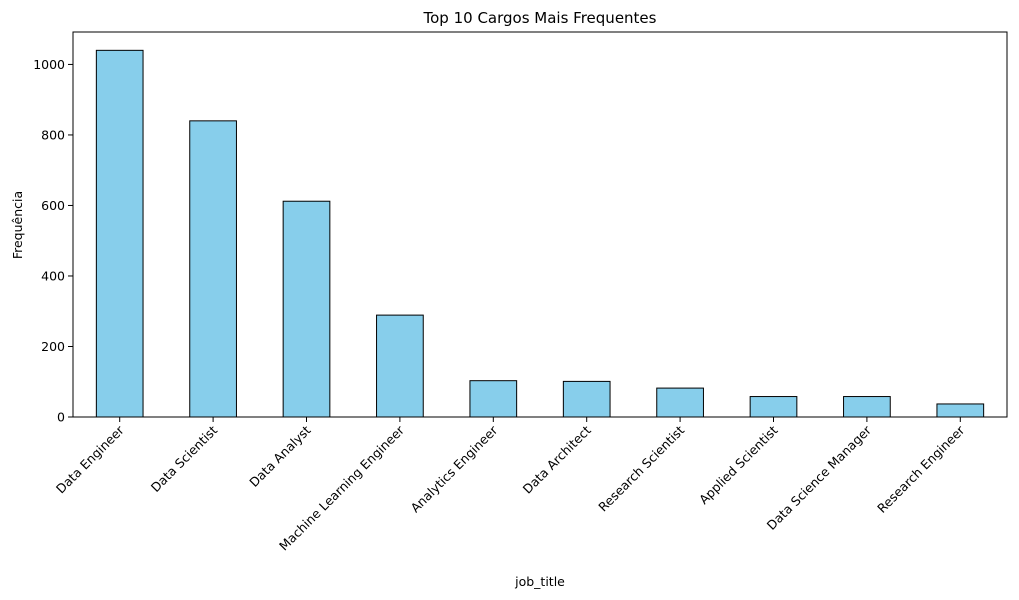 The image size is (1019, 600). Describe the element at coordinates (119, 233) in the screenshot. I see `bar-data-engineer` at that location.